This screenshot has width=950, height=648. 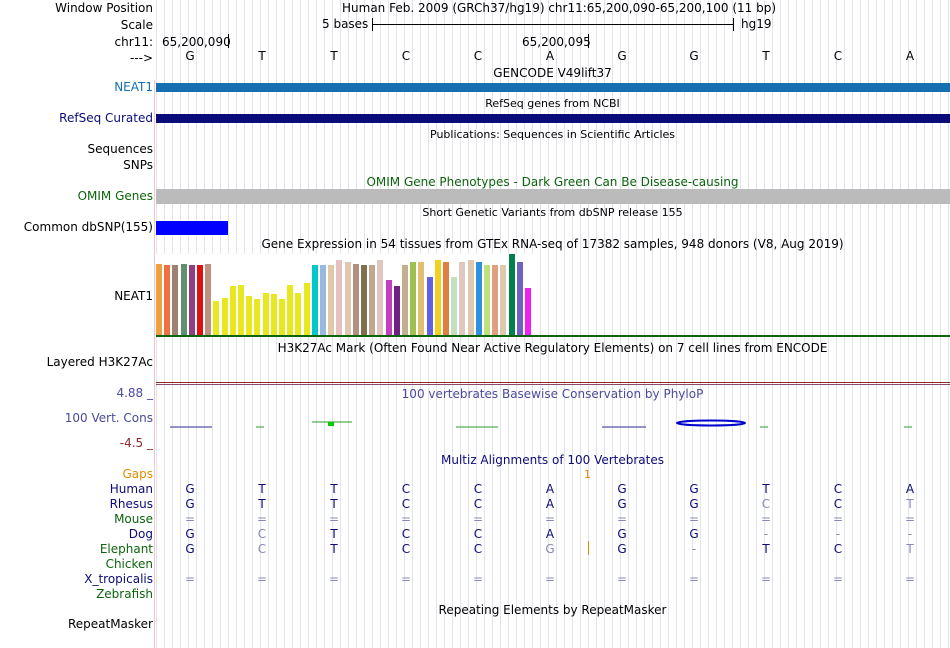 I want to click on gtex-track-label: NEAT1, so click(x=133, y=296).